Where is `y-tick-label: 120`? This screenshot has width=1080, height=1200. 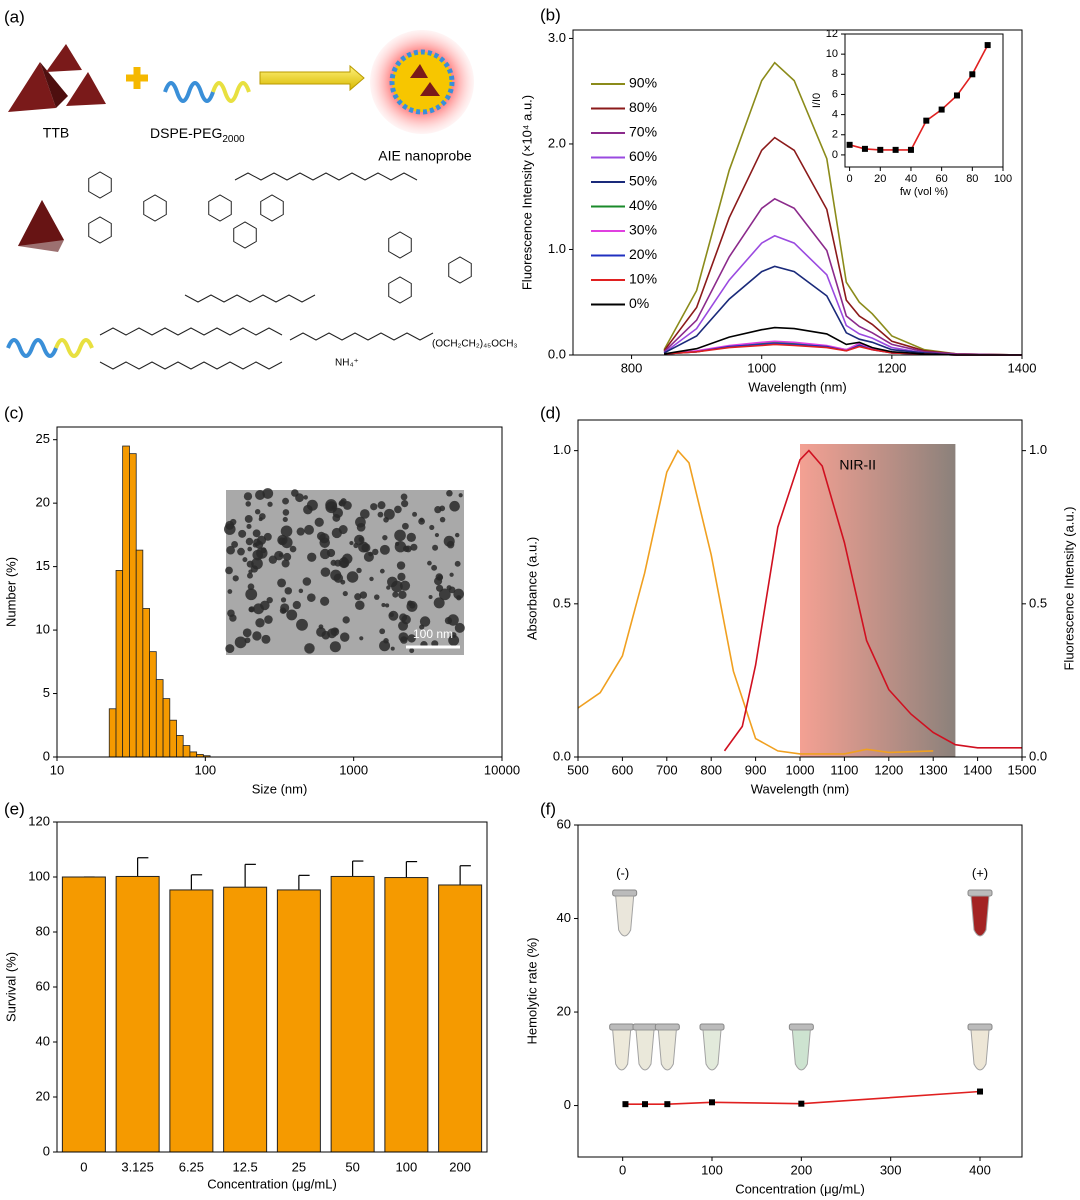 y-tick-label: 120 is located at coordinates (39, 820).